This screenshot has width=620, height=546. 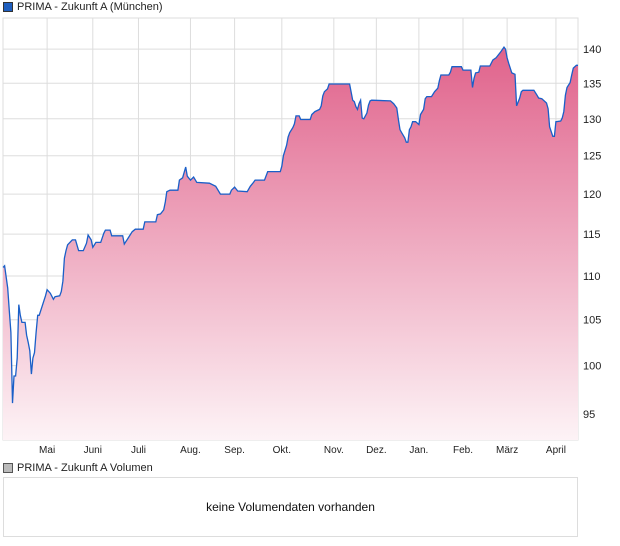 I want to click on x-tick-label: Juni, so click(x=93, y=450).